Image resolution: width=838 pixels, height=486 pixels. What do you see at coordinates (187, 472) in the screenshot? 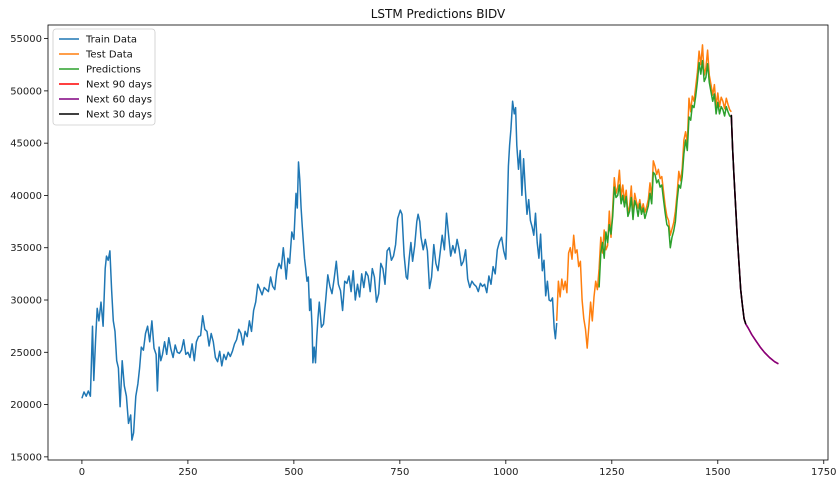
I see `x-tick-label-1: 250` at bounding box center [187, 472].